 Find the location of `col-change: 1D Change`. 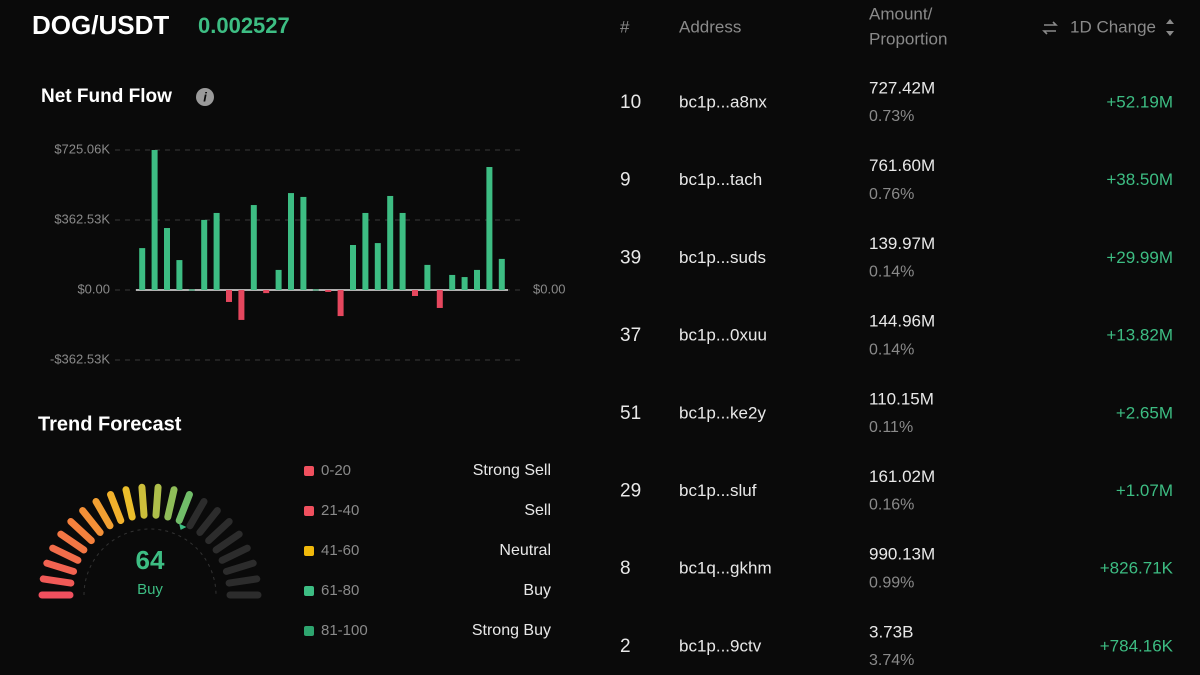

col-change: 1D Change is located at coordinates (1113, 26).